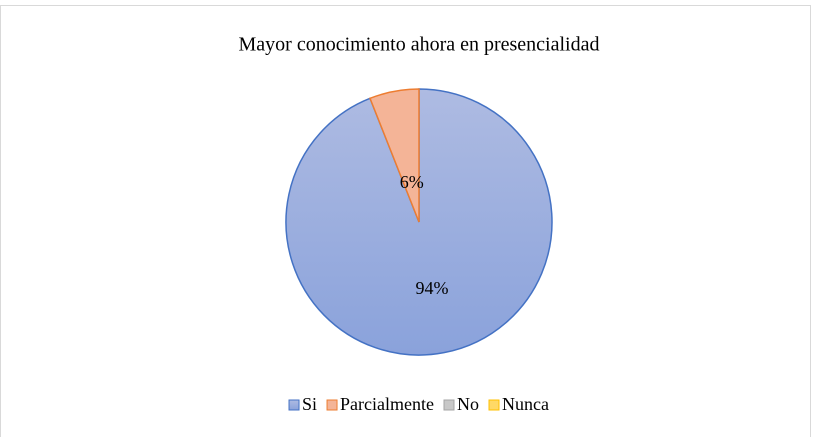 The width and height of the screenshot is (814, 437). I want to click on legend-label: Parcialmente, so click(387, 404).